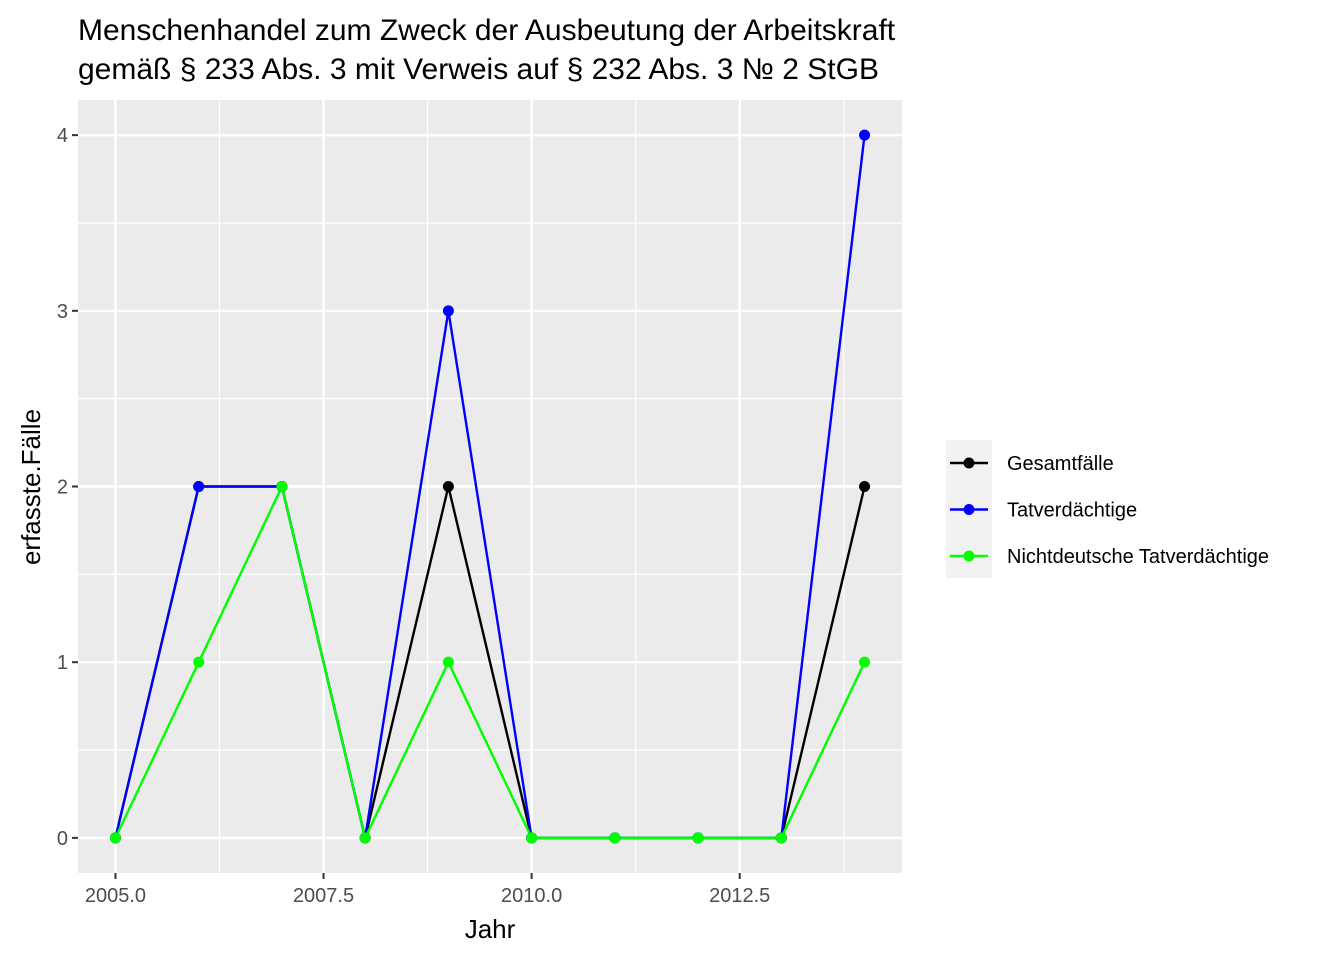 Image resolution: width=1344 pixels, height=960 pixels. What do you see at coordinates (427, 890) in the screenshot?
I see `x-axis: 2005.0 2007.5 2010.0 2012.5` at bounding box center [427, 890].